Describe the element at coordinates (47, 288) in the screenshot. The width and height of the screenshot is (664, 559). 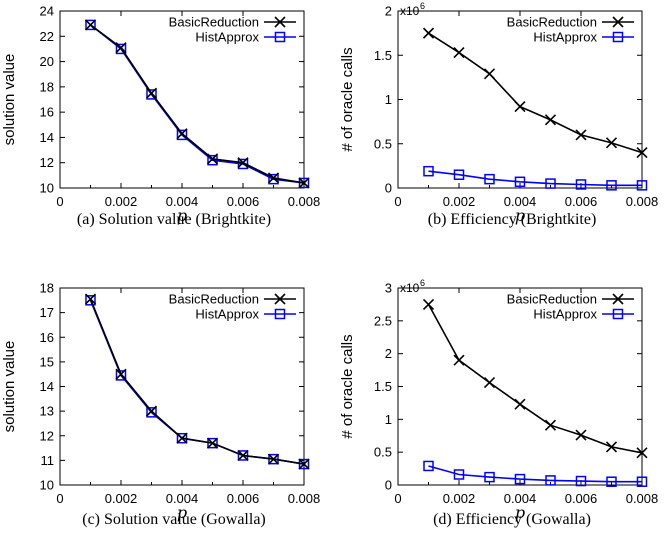
I see `y-tick-label: 18` at that location.